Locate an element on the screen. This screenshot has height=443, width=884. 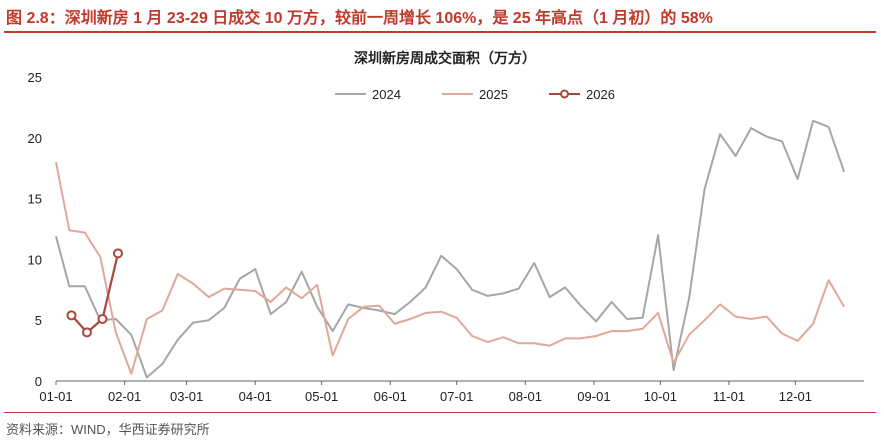
x-tick-label: 12-01 is located at coordinates (795, 396).